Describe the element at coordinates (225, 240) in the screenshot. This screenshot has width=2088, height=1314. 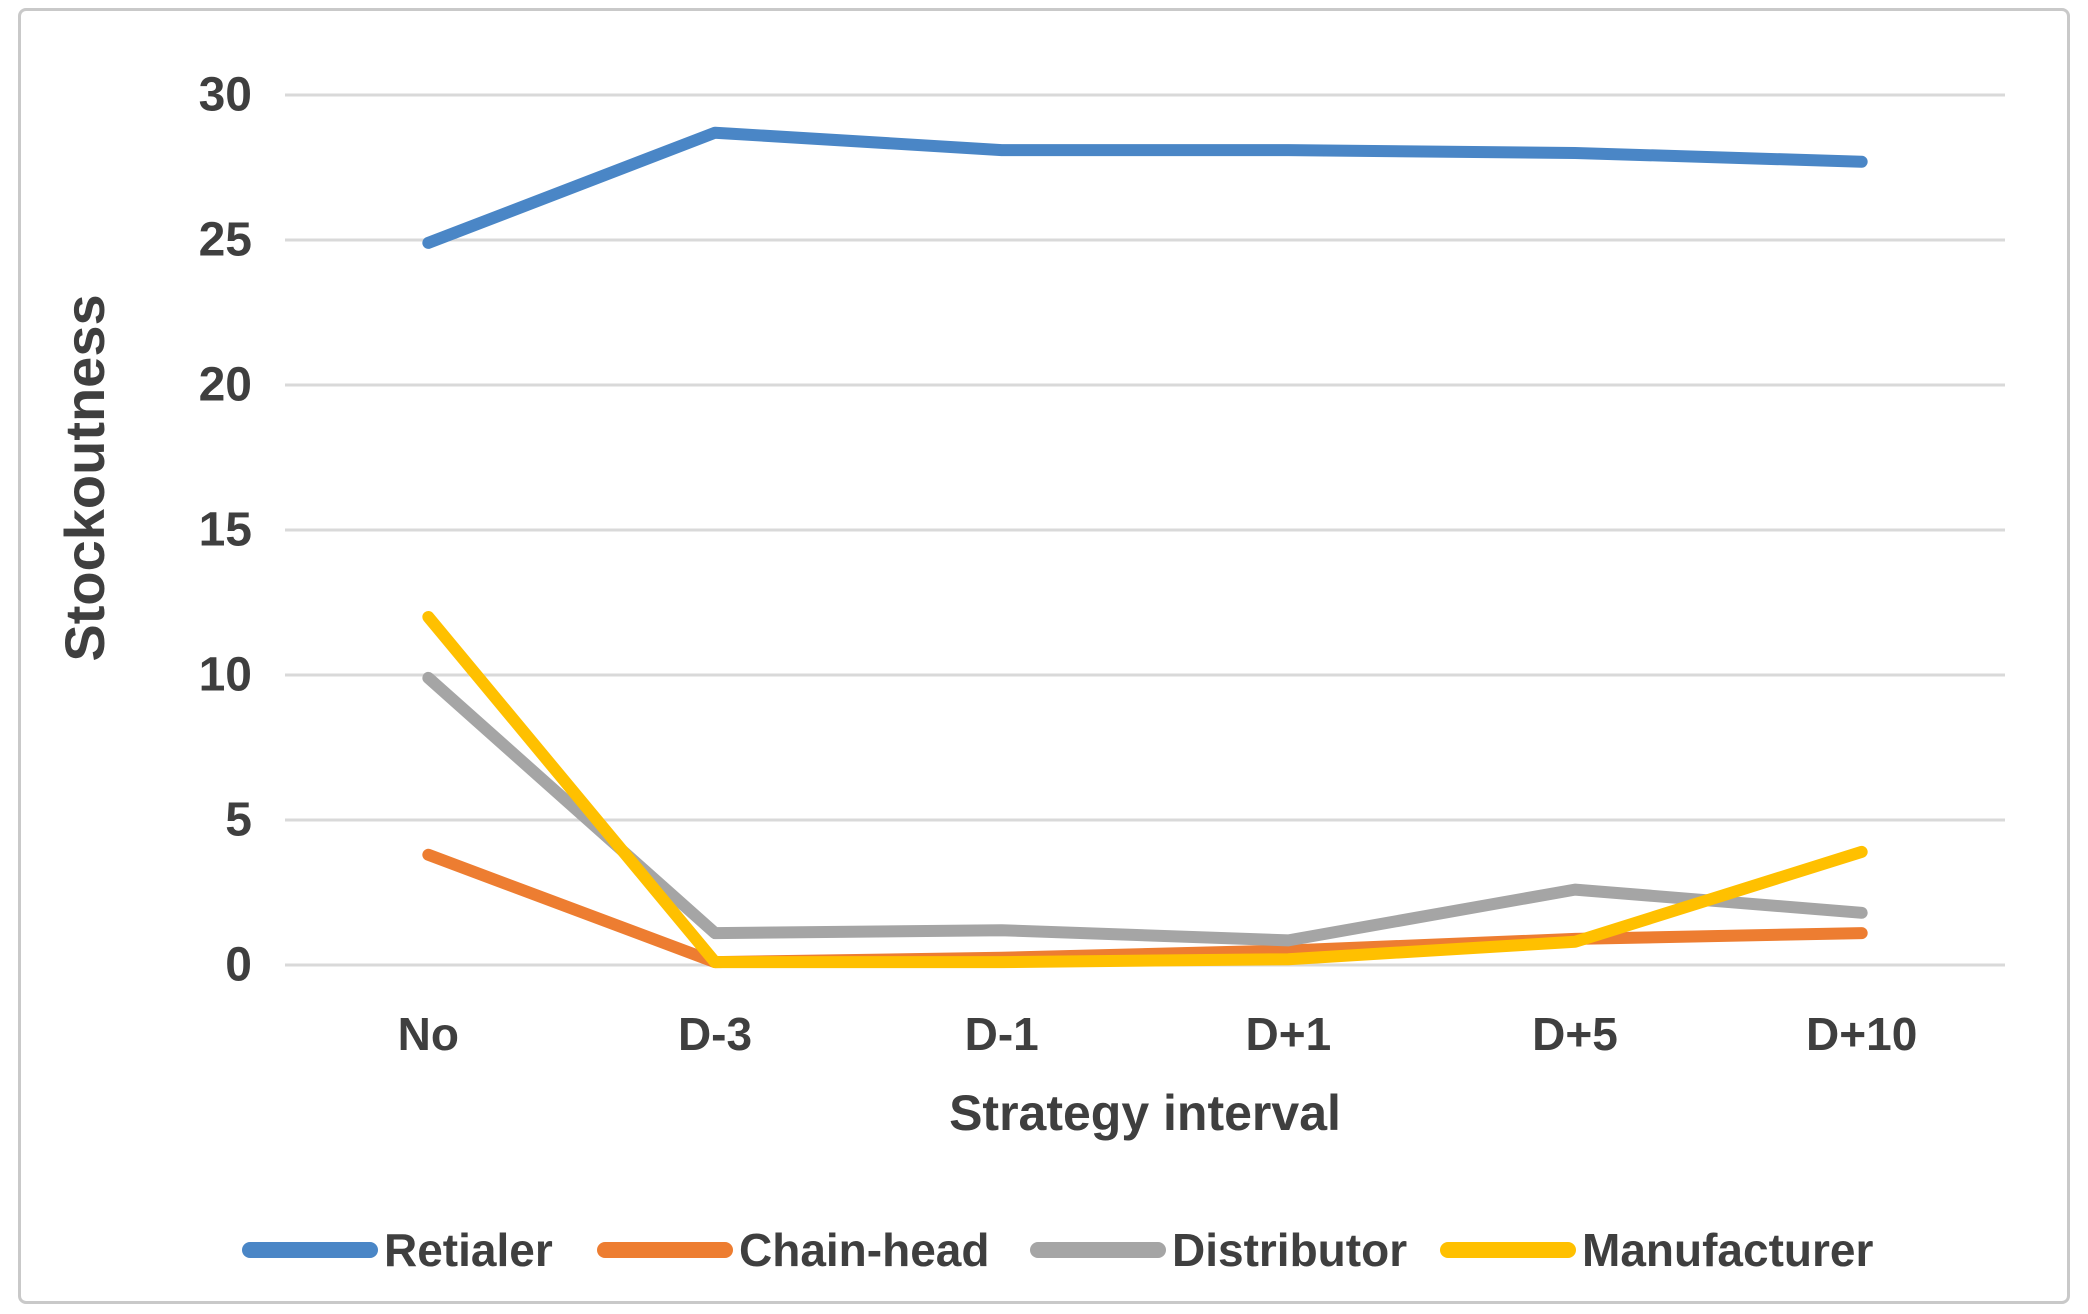
I see `y-tick-label-25: 25` at that location.